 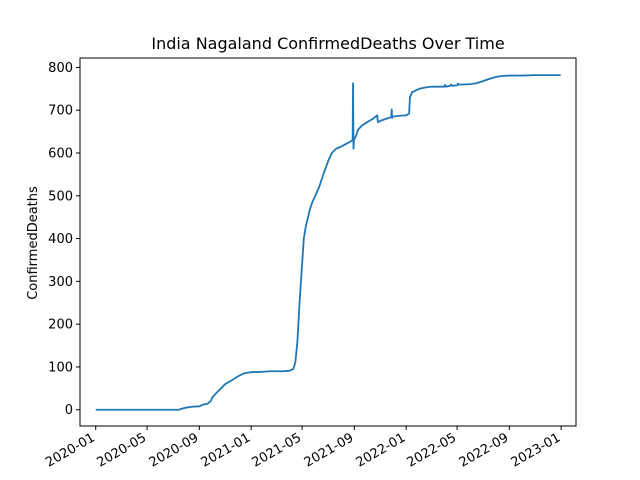 What do you see at coordinates (69, 410) in the screenshot?
I see `y-tick-label: 0` at bounding box center [69, 410].